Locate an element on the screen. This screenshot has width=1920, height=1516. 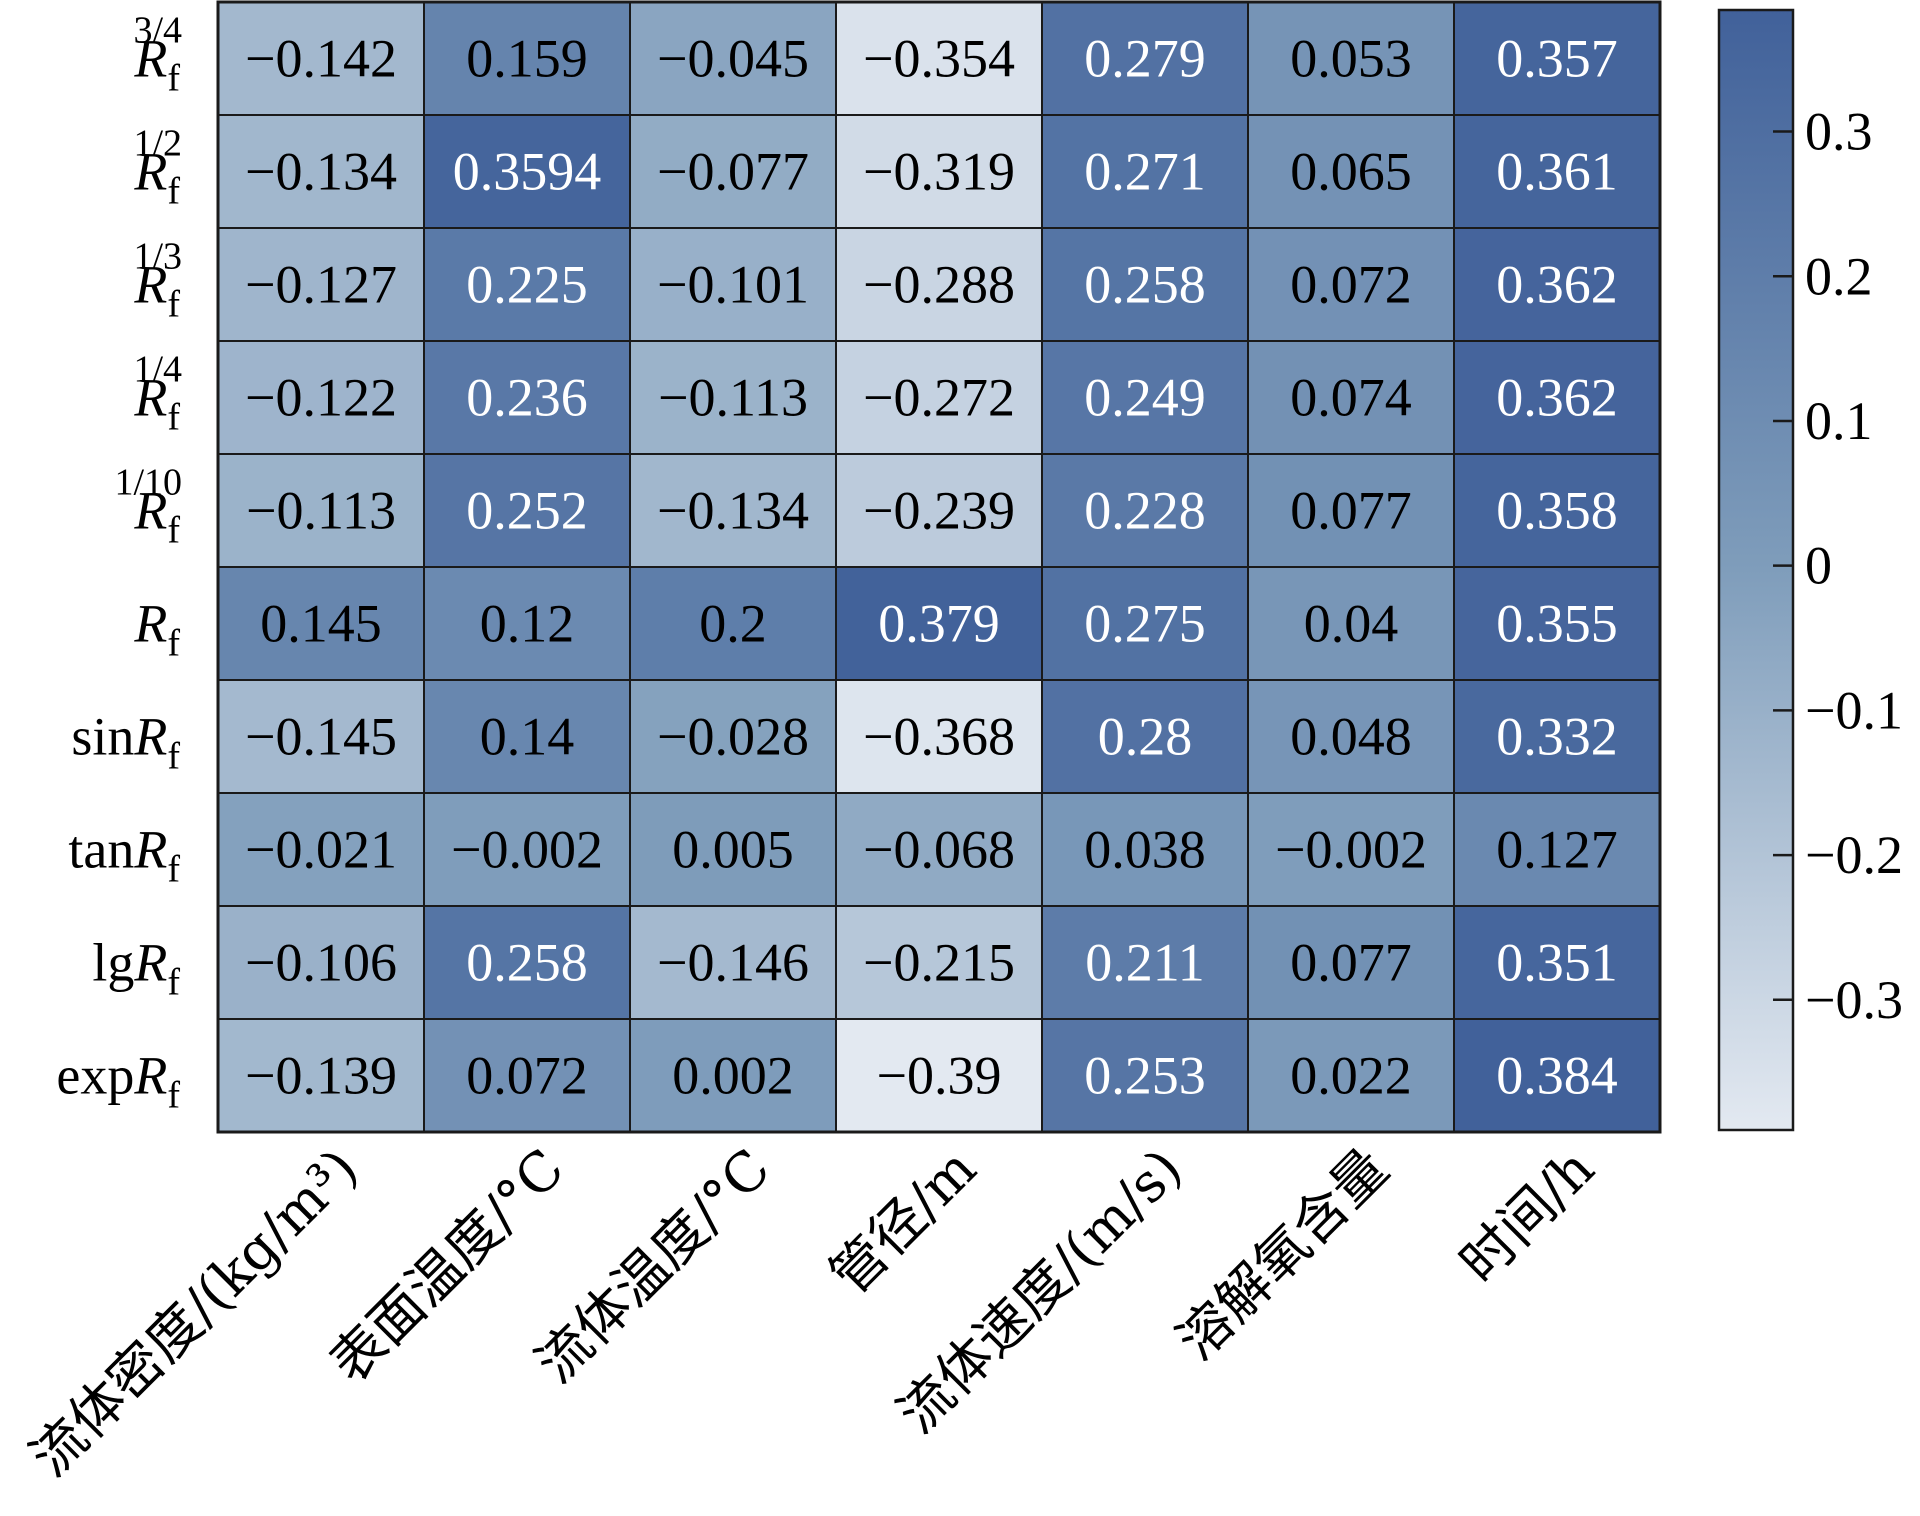
cell-value-label: −0.215 is located at coordinates (939, 963).